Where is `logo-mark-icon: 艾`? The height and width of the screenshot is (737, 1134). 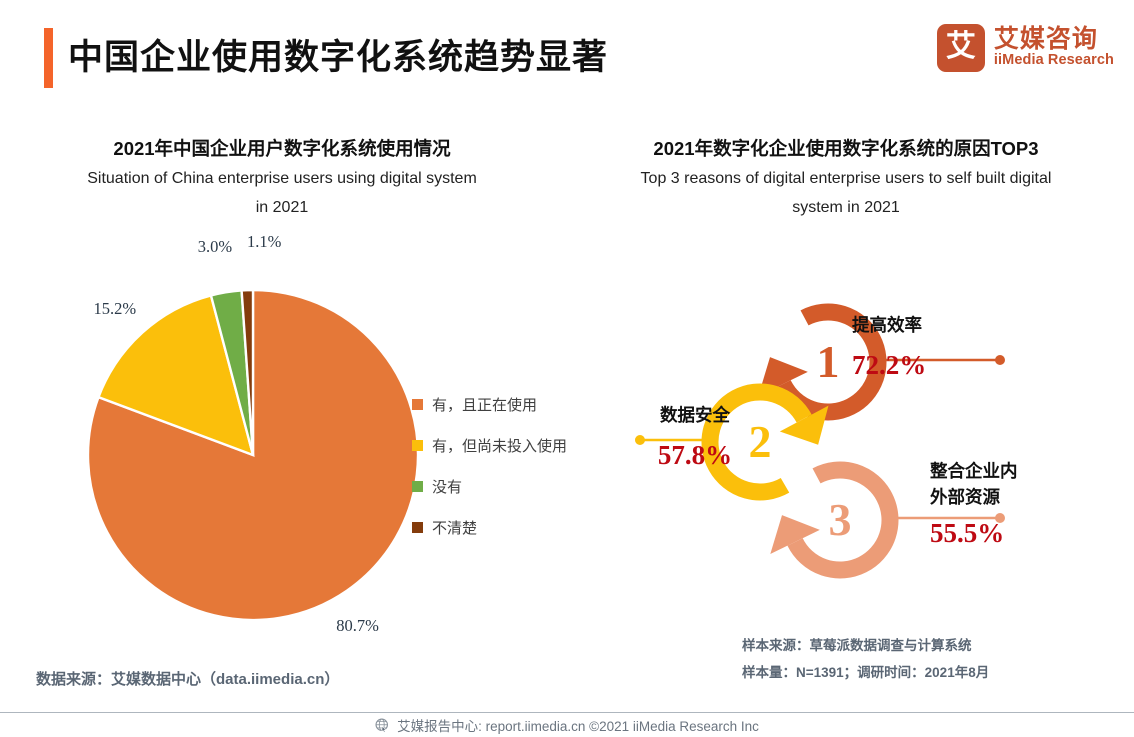 logo-mark-icon: 艾 is located at coordinates (960, 48).